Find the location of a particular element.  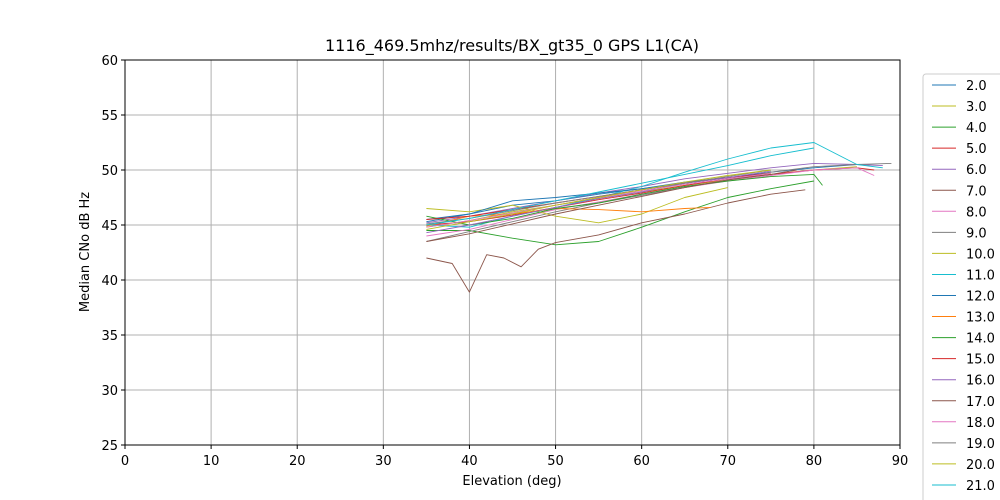

series-line-6.0 is located at coordinates (654, 193).